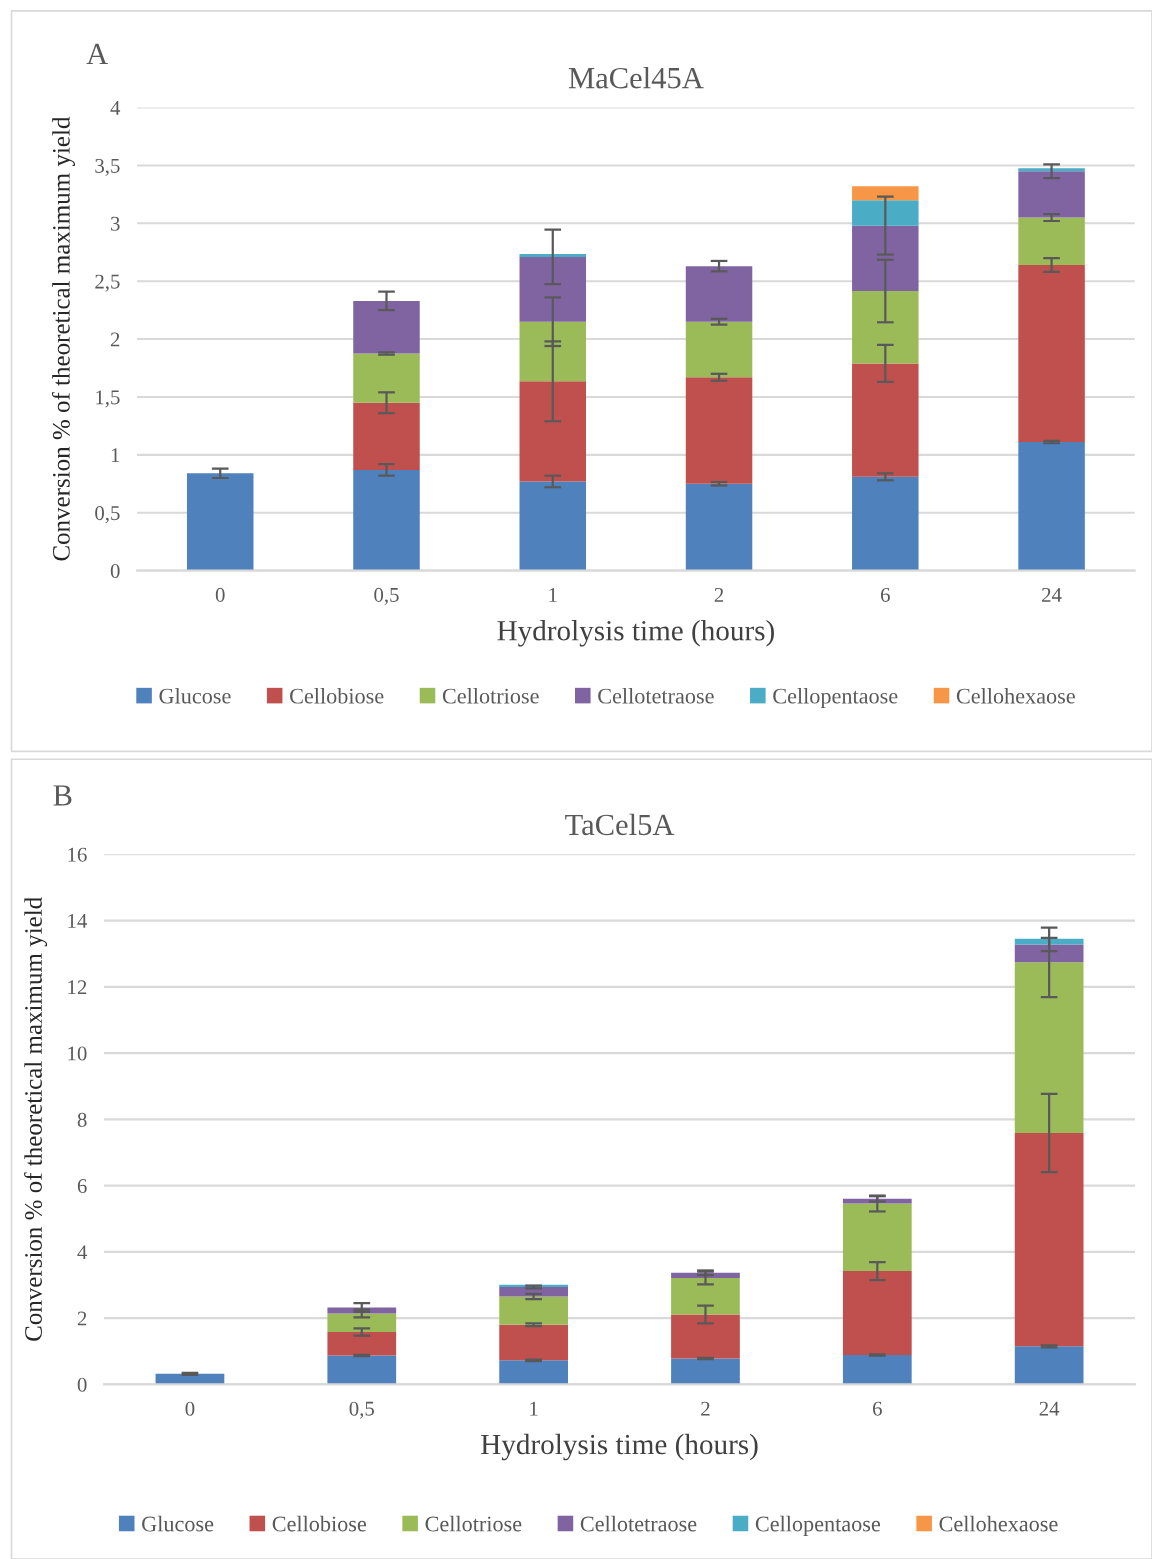 The width and height of the screenshot is (1152, 1559). Describe the element at coordinates (115, 455) in the screenshot. I see `y-tick-label: 1` at that location.